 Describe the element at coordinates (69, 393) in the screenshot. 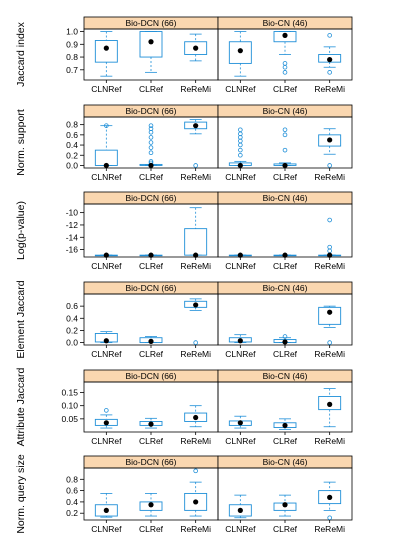

I see `y-tick-label: 0.15` at that location.